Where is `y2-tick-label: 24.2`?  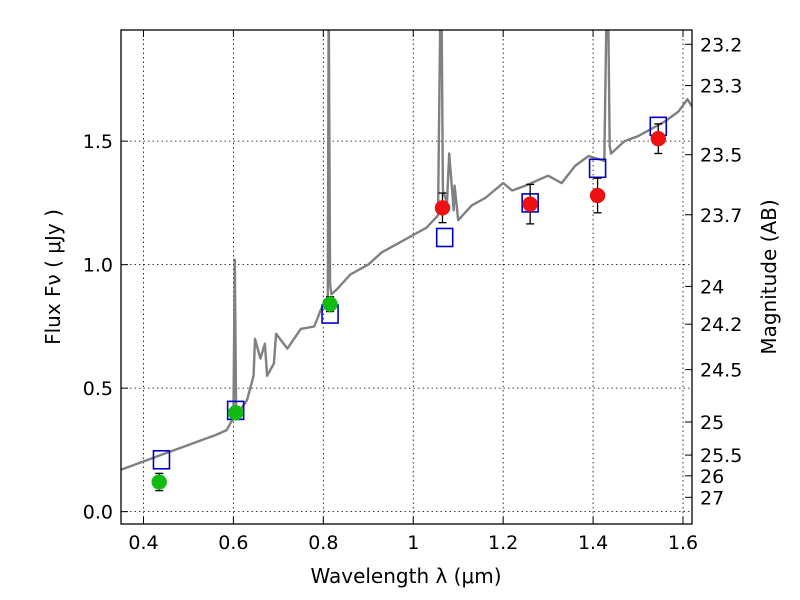
y2-tick-label: 24.2 is located at coordinates (721, 325).